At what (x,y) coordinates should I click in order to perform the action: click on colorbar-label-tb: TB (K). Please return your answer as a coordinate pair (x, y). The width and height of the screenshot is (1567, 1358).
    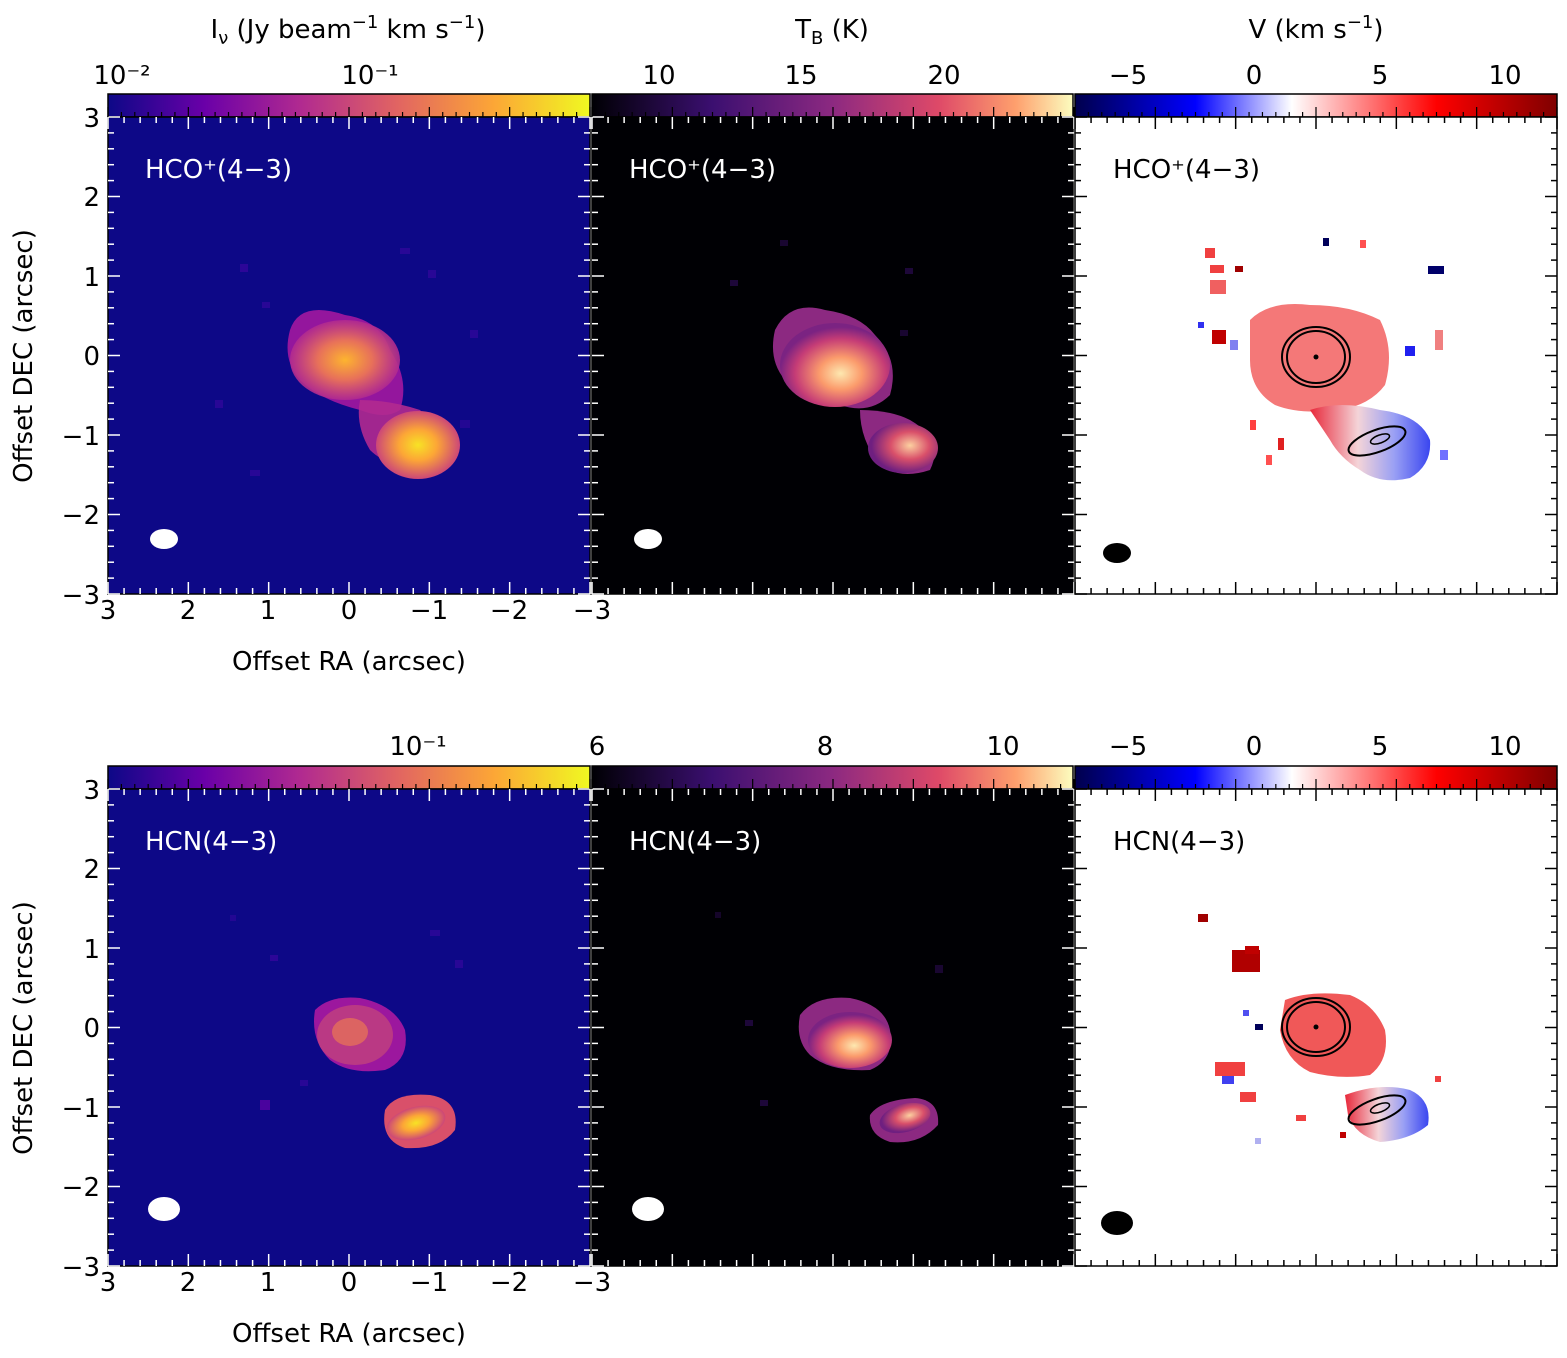
    Looking at the image, I should click on (831, 32).